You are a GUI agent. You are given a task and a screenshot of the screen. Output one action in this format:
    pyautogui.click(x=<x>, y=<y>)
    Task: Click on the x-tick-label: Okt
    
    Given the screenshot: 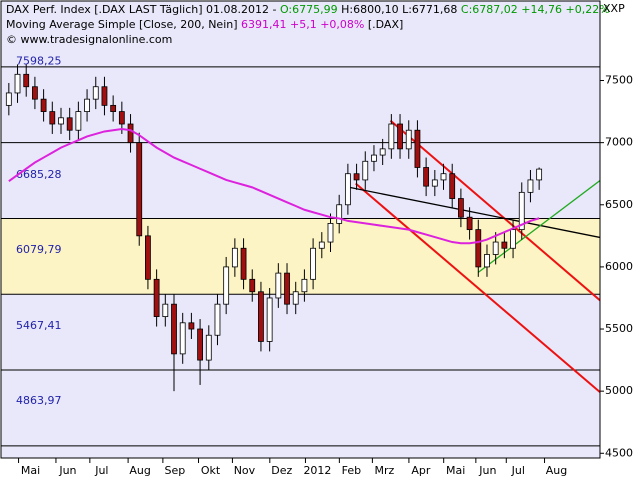 What is the action you would take?
    pyautogui.click(x=211, y=470)
    